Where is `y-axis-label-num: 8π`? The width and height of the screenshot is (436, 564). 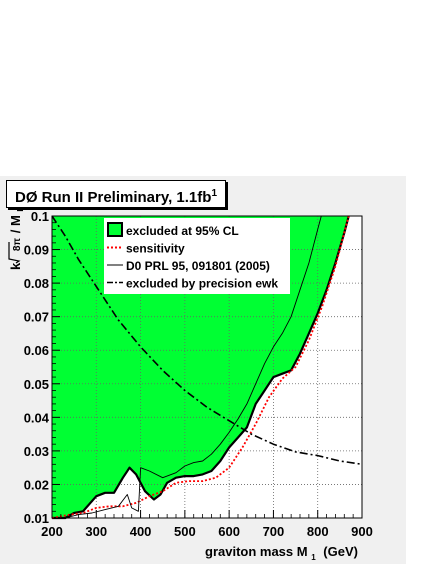 y-axis-label-num: 8π is located at coordinates (17, 245).